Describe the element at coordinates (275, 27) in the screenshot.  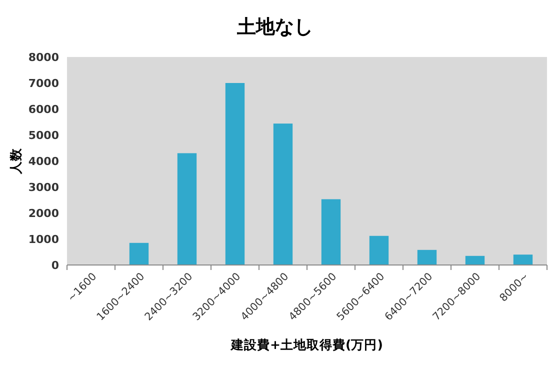
I see `title: 土地なし` at that location.